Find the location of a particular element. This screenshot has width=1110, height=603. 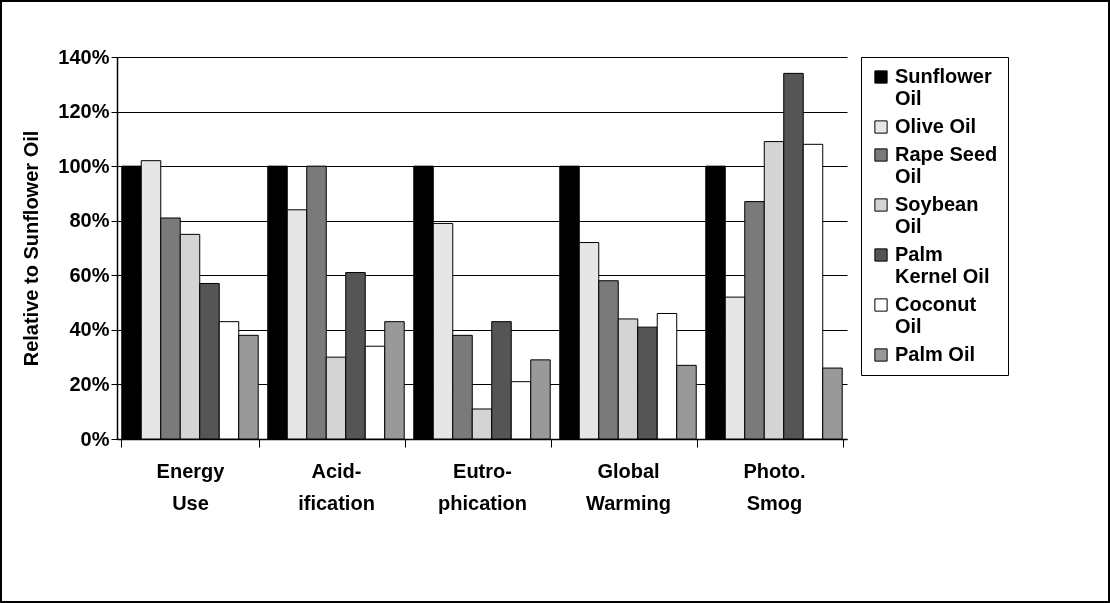

x-tick-label: Acid-ification is located at coordinates (336, 486).